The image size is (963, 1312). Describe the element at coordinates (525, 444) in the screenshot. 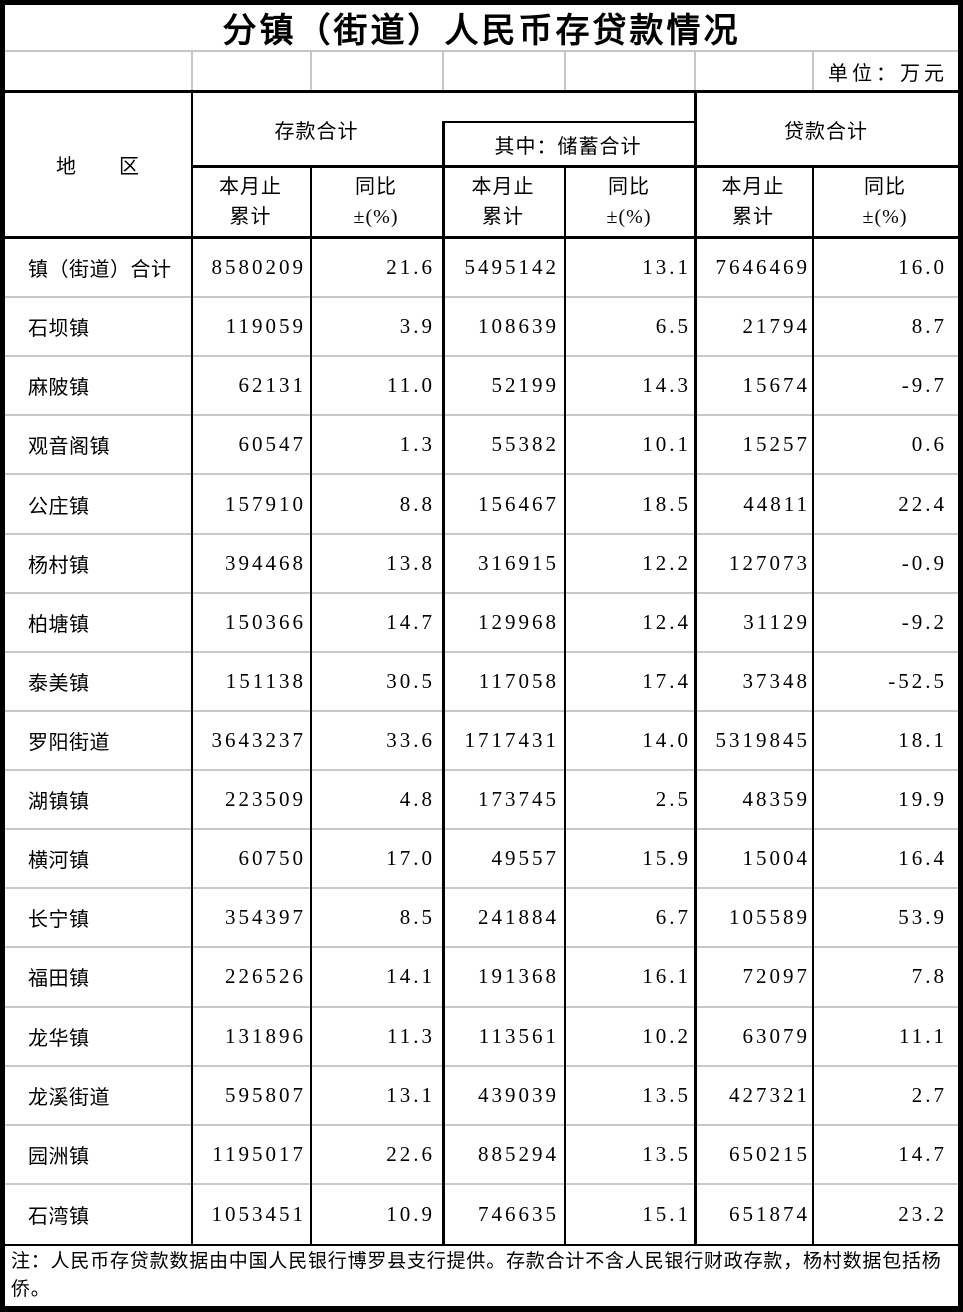

I see `savings-cum-cell: 55382` at that location.